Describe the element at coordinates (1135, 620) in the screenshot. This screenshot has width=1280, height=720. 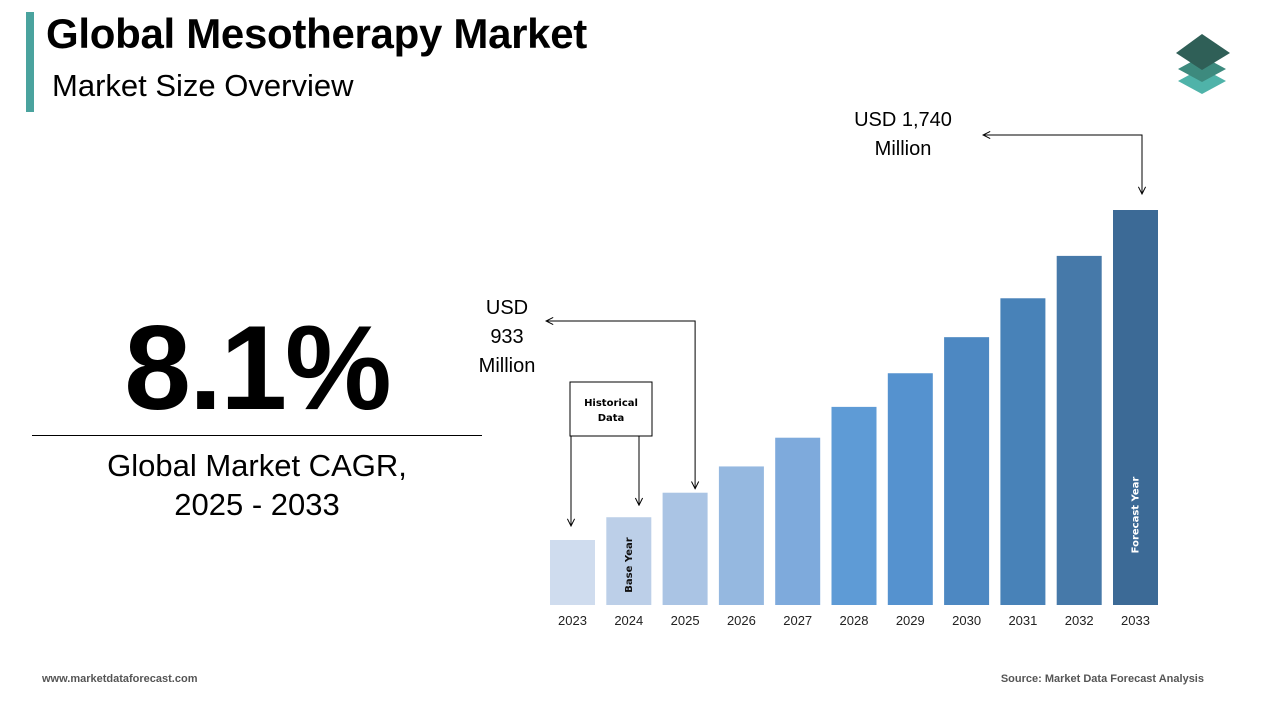
I see `x-tick-label-2033: 2033` at that location.